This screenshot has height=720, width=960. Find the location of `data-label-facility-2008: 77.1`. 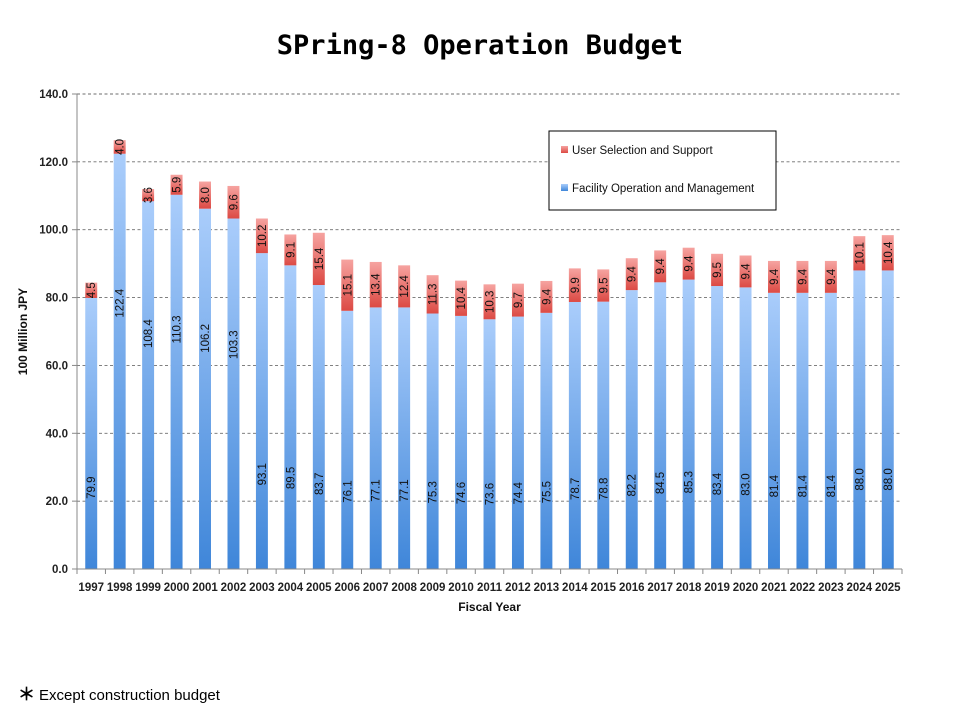

data-label-facility-2008: 77.1 is located at coordinates (405, 490).